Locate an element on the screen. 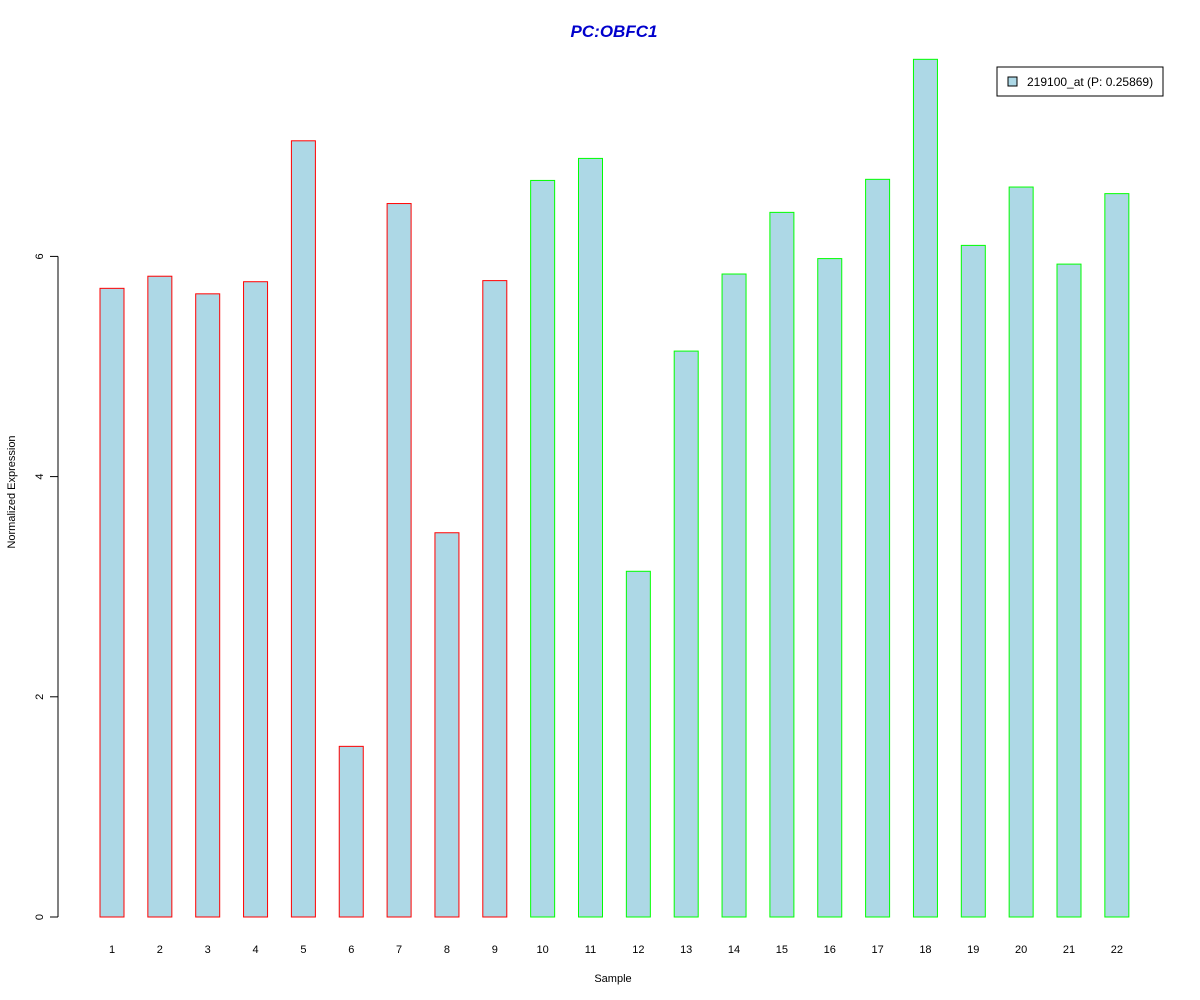  legend-swatch is located at coordinates (1012, 81).